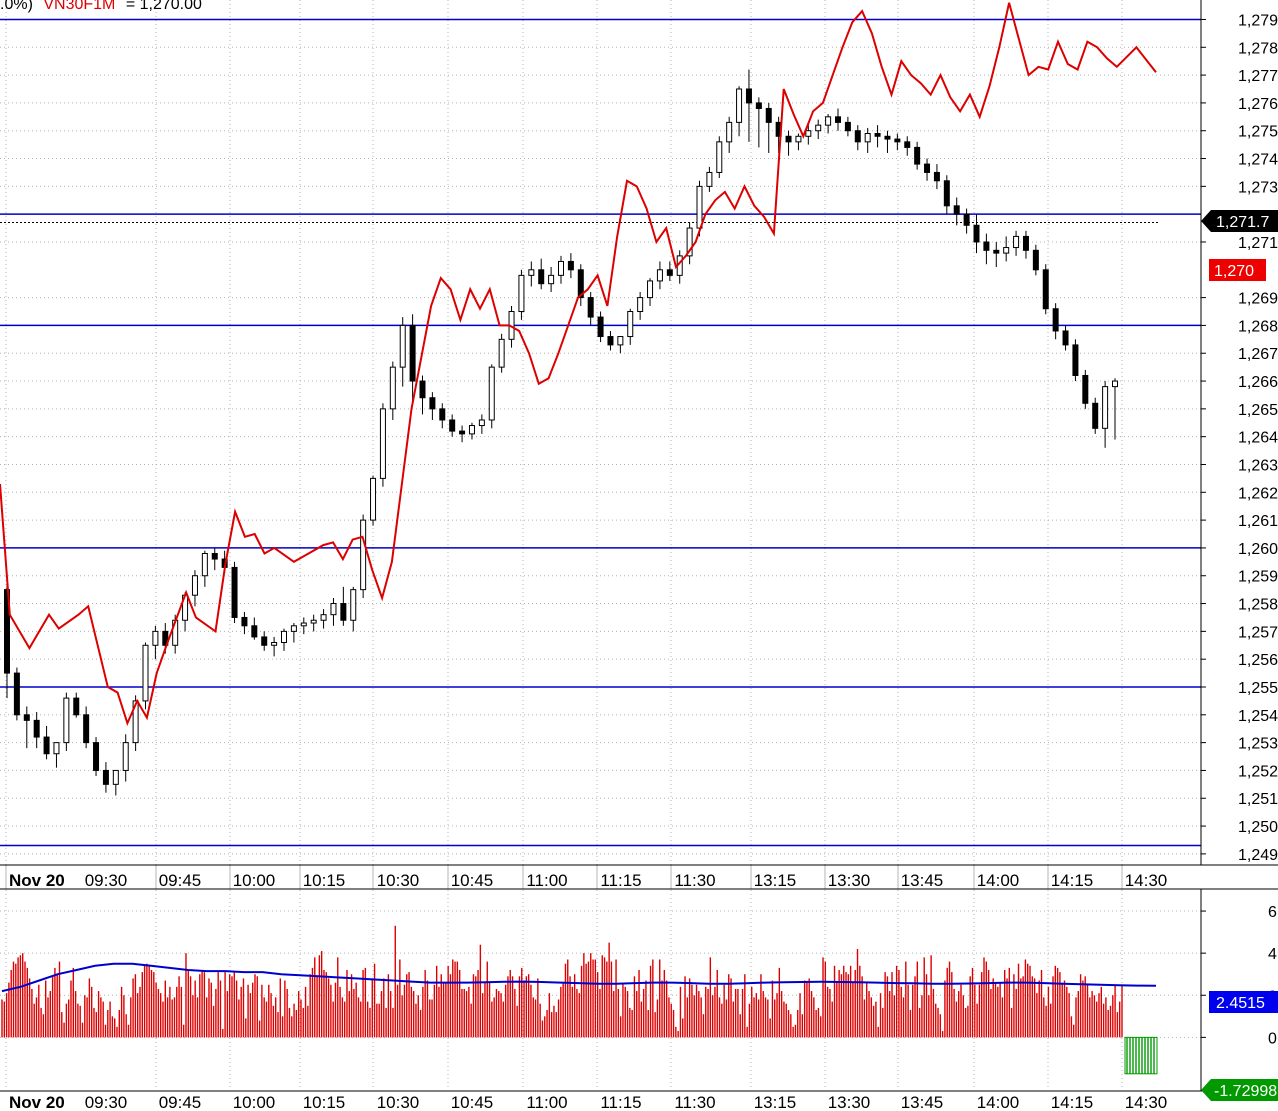 This screenshot has width=1278, height=1111. I want to click on price-x-label: 10:45, so click(472, 880).